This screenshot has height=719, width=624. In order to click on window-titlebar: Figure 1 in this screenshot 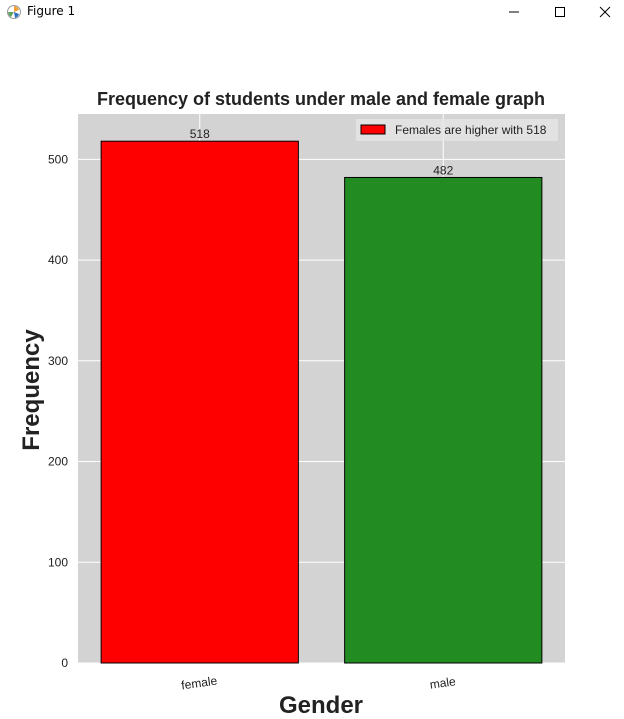, I will do `click(312, 12)`.